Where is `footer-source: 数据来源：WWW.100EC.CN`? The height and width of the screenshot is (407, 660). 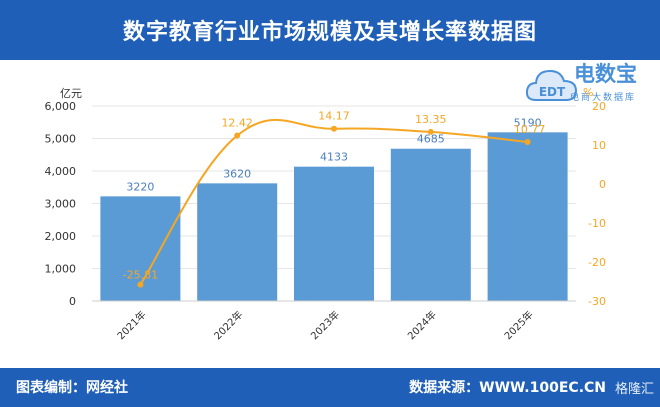 footer-source: 数据来源：WWW.100EC.CN is located at coordinates (507, 388).